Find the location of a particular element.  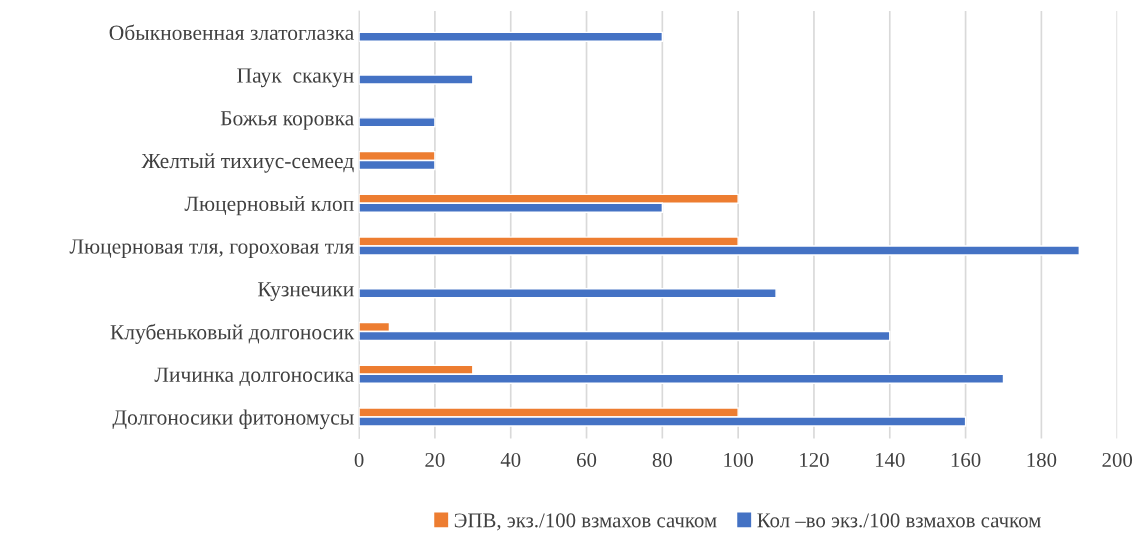

x-tick-label: 200 is located at coordinates (1117, 459).